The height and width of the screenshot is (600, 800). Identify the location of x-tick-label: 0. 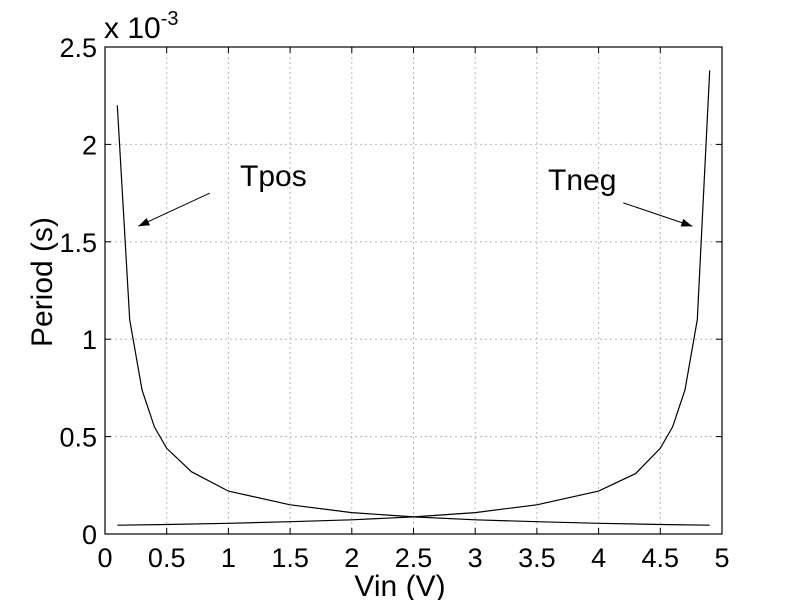
(104, 558).